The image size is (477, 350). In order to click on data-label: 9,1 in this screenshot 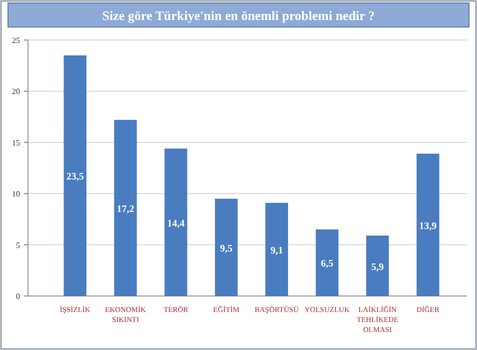, I will do `click(276, 250)`.